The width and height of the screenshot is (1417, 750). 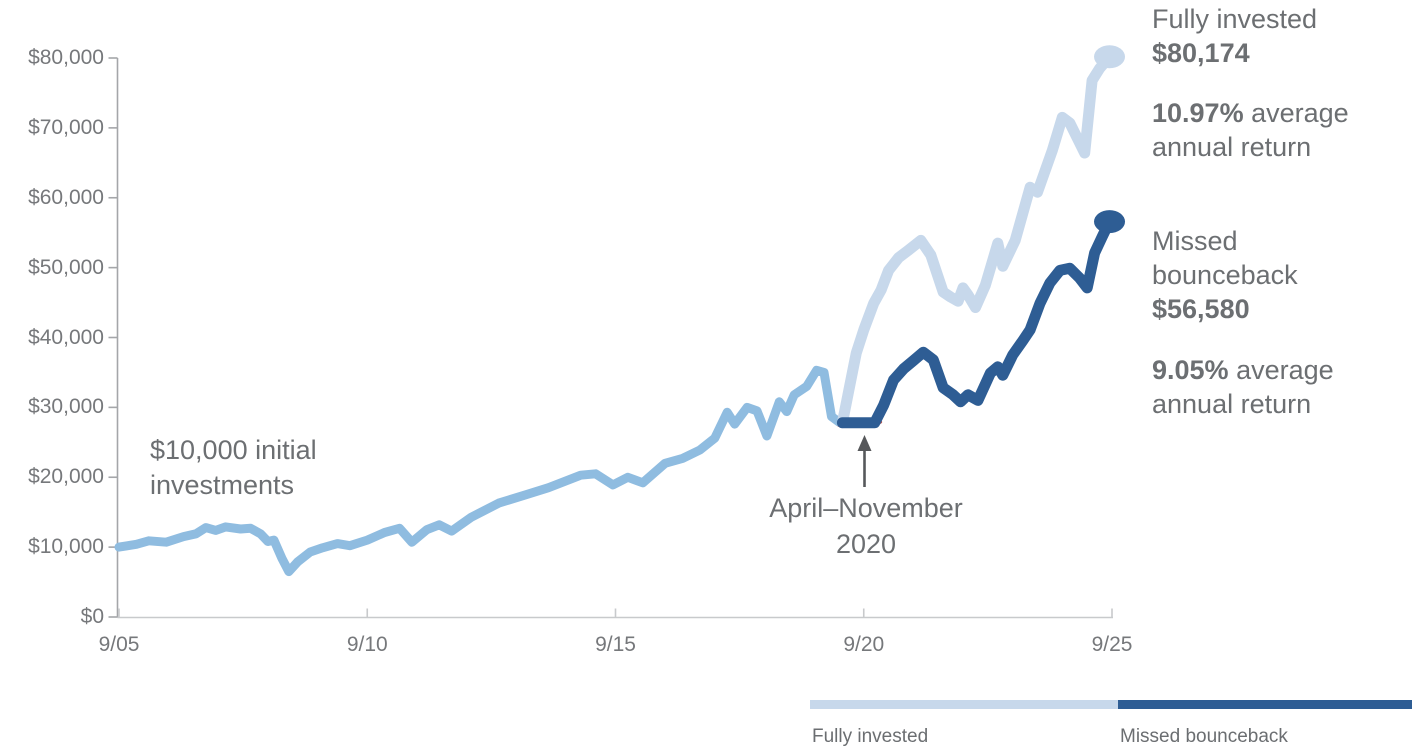 I want to click on x-tick-label: 9/20, so click(x=864, y=644).